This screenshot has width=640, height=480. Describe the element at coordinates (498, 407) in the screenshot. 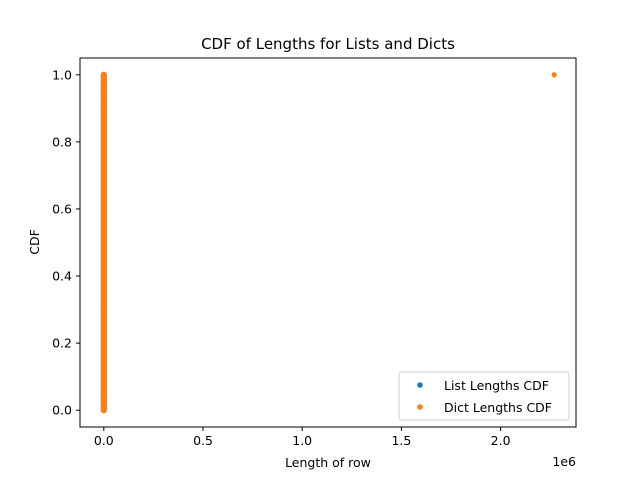

I see `legend-label-dict: Dict Lengths CDF` at that location.